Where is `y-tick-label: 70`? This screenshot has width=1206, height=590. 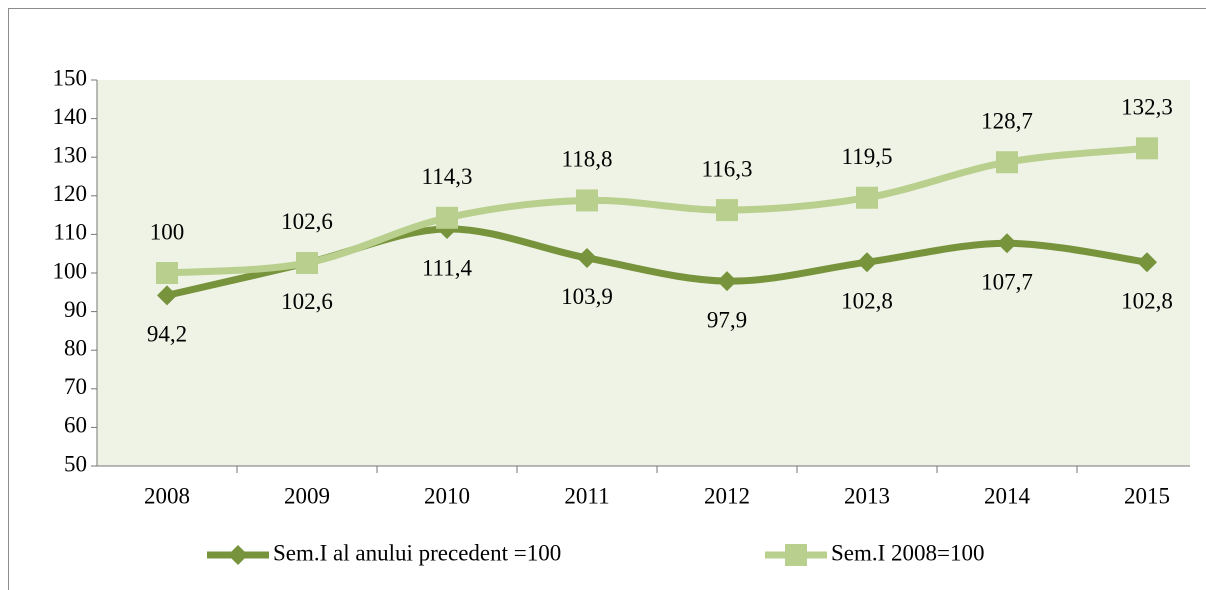
y-tick-label: 70 is located at coordinates (75, 386).